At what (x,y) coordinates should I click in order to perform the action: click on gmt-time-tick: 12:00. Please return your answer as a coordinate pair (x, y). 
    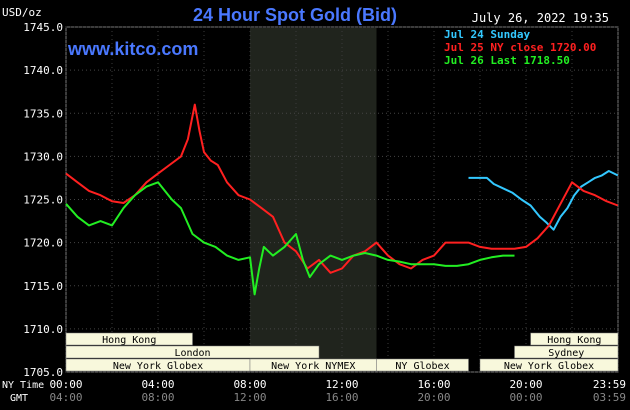
    Looking at the image, I should click on (249, 397).